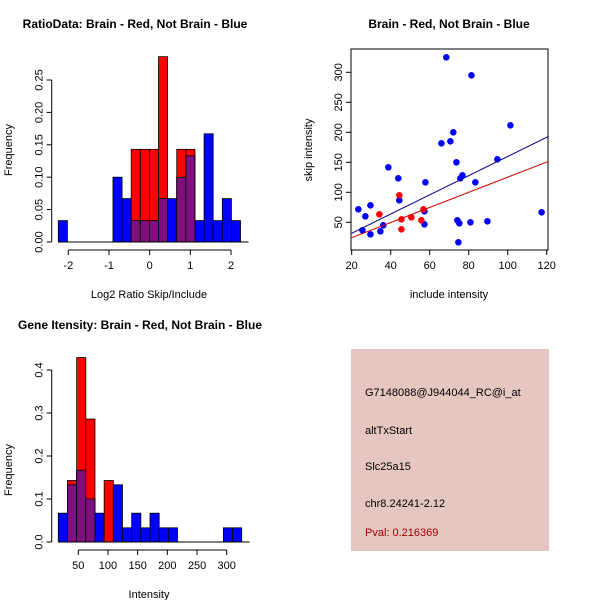  Describe the element at coordinates (469, 266) in the screenshot. I see `x-tick-label: 80` at that location.